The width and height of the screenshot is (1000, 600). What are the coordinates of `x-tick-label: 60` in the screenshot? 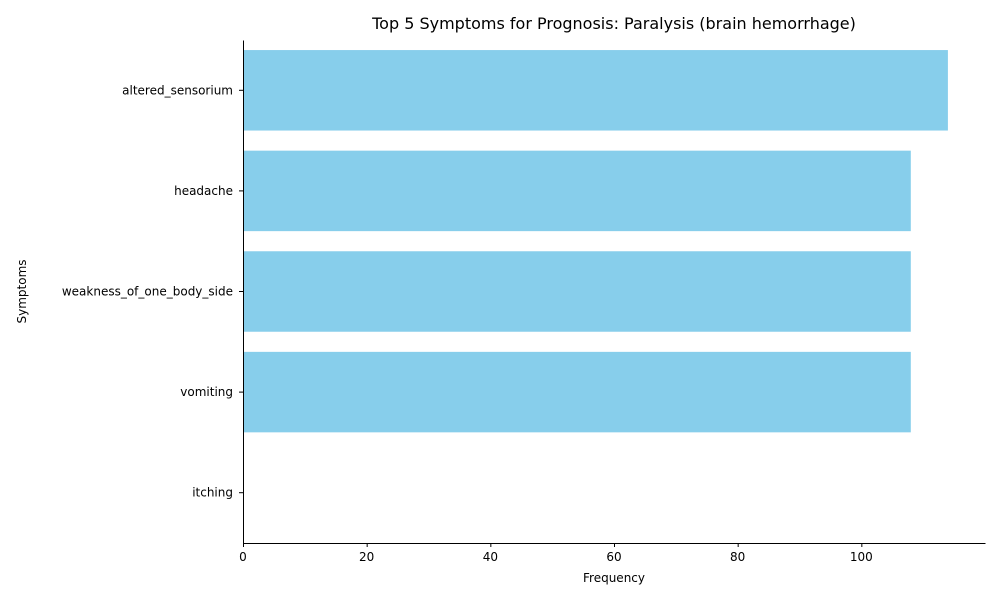 It's located at (613, 557).